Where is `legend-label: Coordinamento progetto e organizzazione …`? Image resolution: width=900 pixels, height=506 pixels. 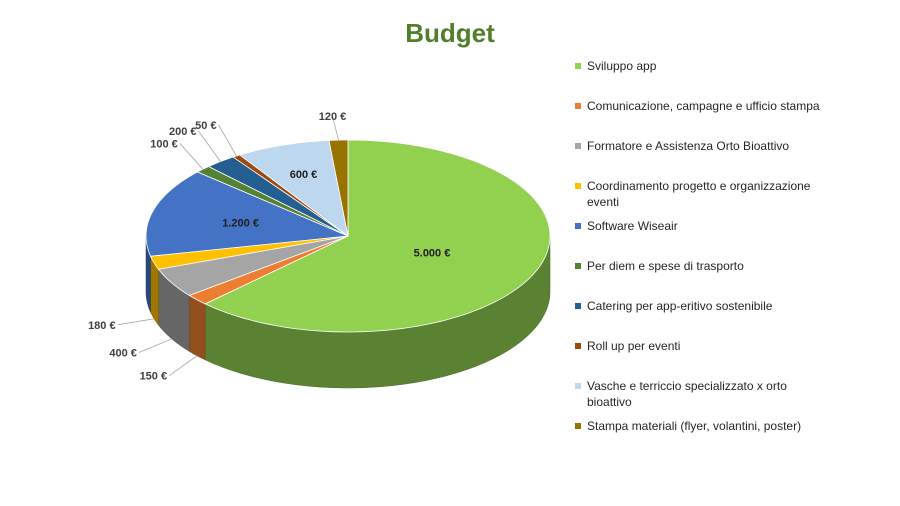 legend-label: Coordinamento progetto e organizzazione … is located at coordinates (699, 194).